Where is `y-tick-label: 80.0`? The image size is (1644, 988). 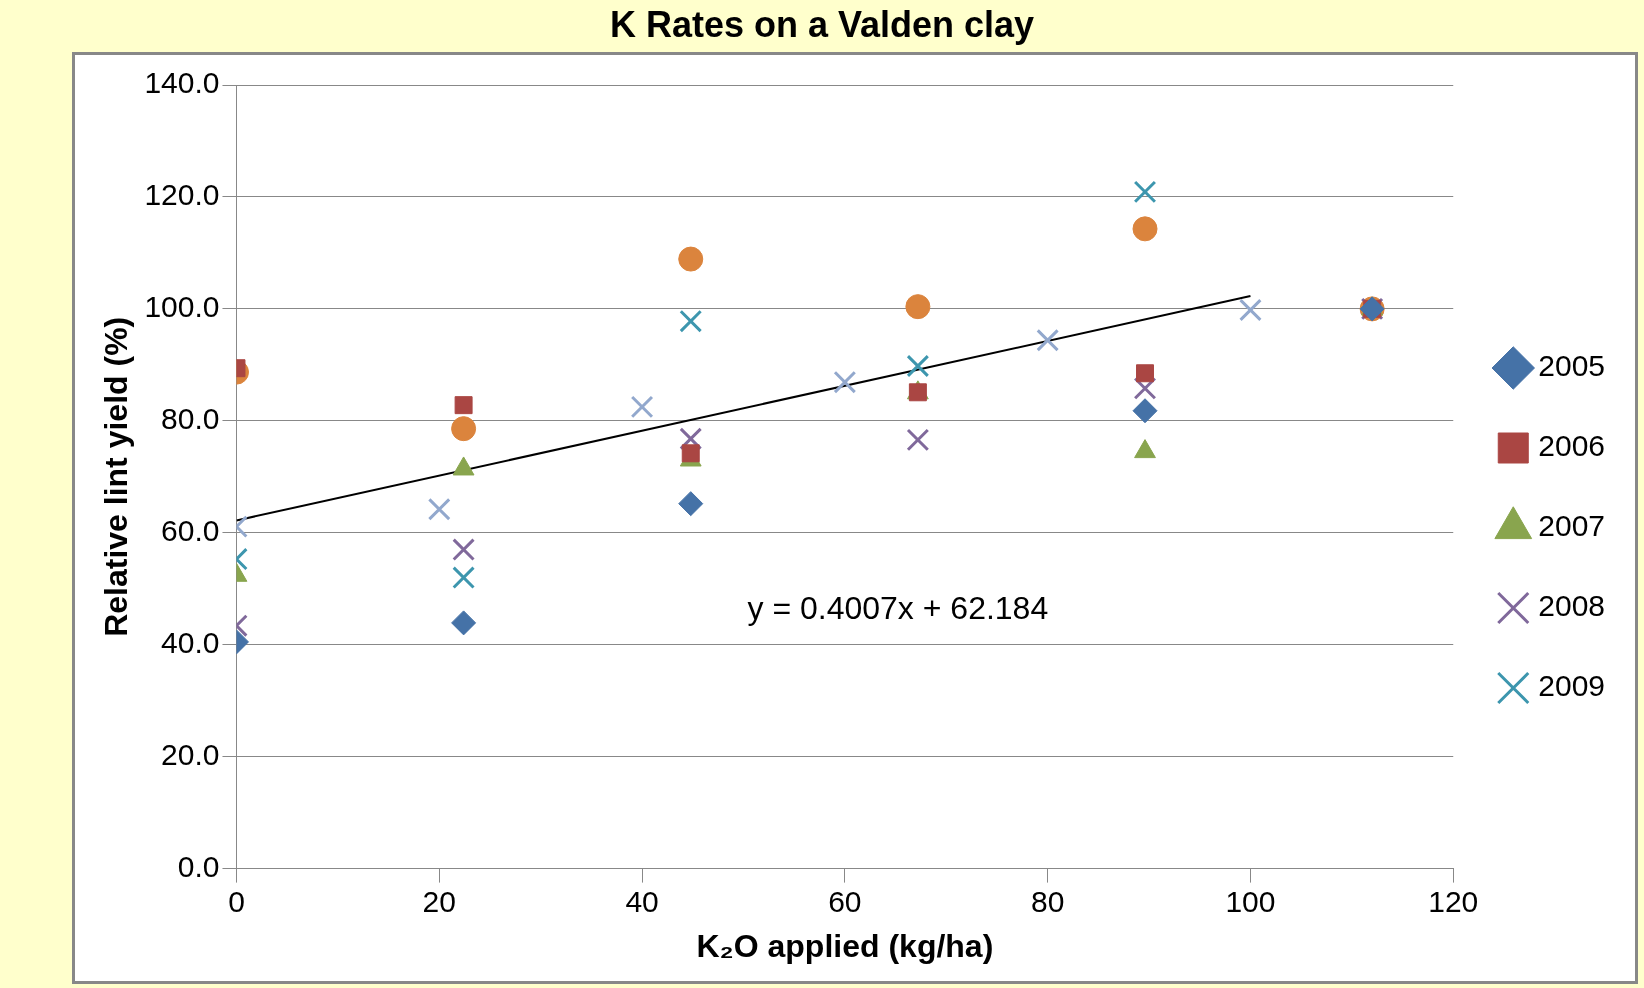
y-tick-label: 80.0 is located at coordinates (190, 419).